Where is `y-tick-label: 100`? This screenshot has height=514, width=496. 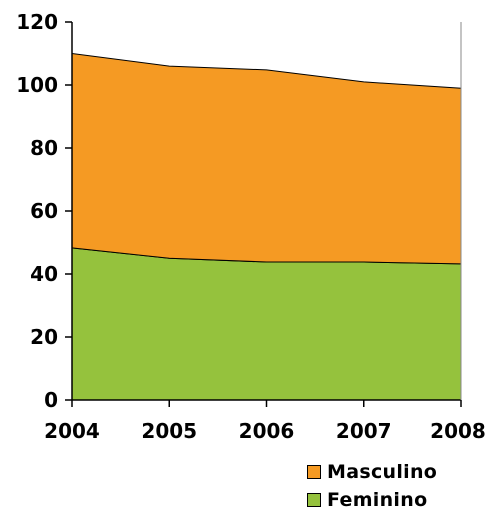
y-tick-label: 100 is located at coordinates (37, 85).